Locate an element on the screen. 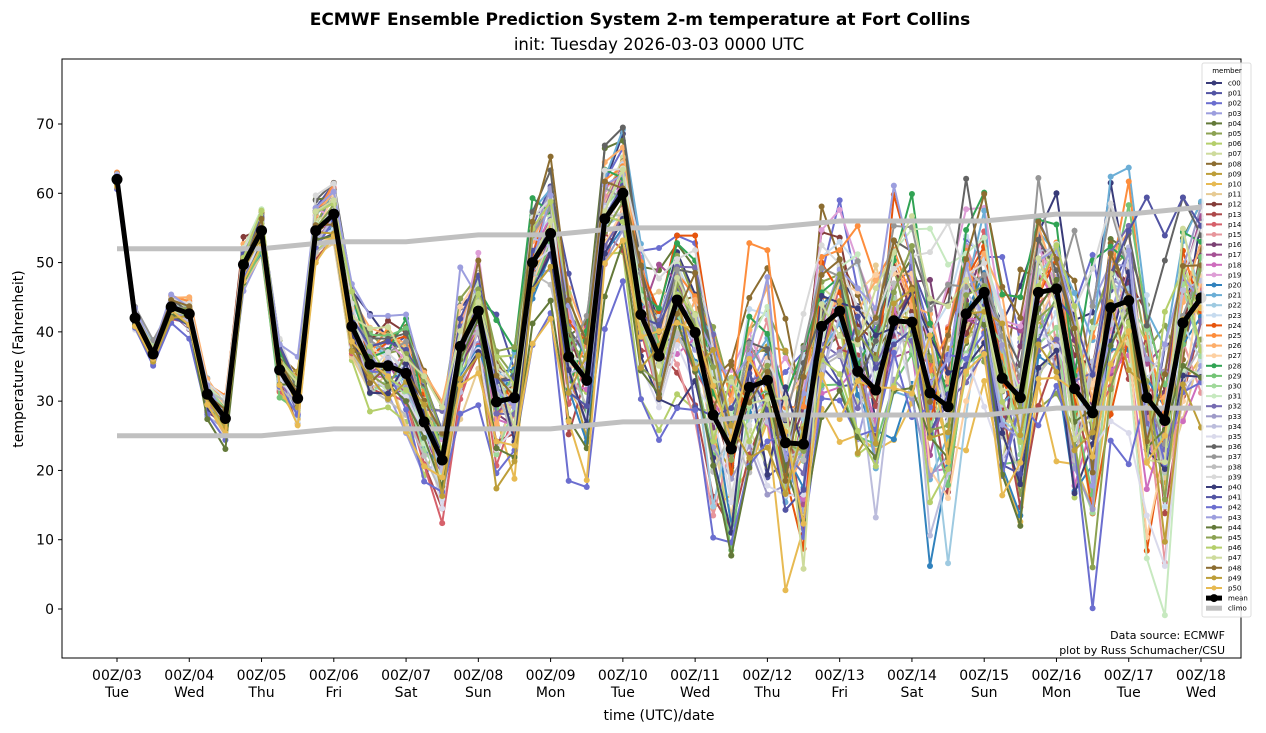  legend-entry-p28: p28 is located at coordinates (1223, 366).